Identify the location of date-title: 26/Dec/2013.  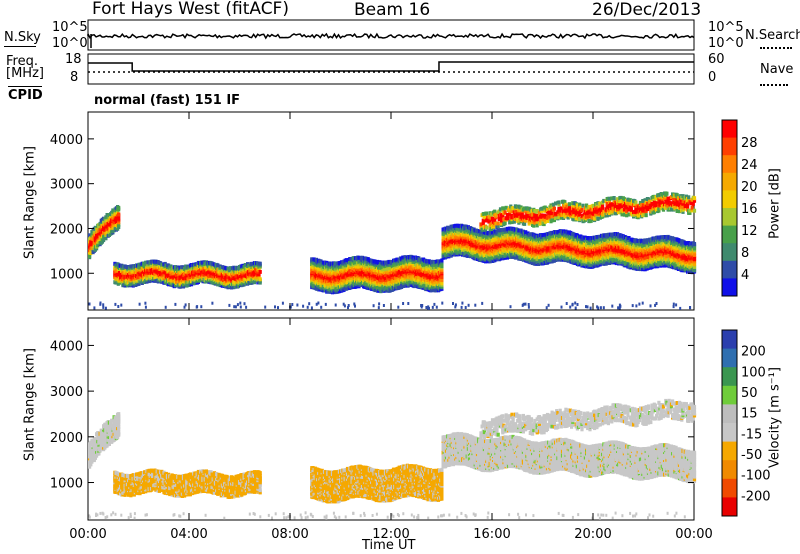
(647, 10).